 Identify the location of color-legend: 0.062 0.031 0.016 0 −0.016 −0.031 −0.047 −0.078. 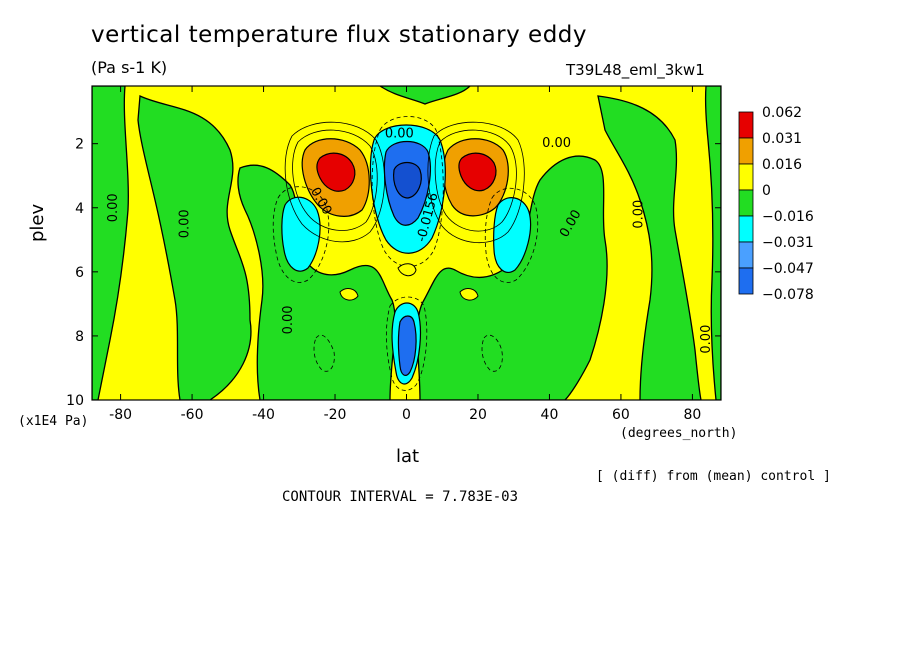
(776, 204).